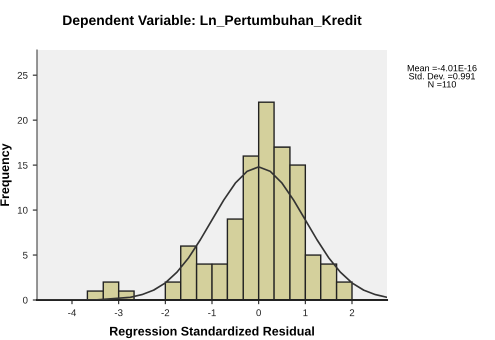 This screenshot has height=340, width=495. I want to click on text: Mean =-4.01E-16 Std. Dev. =0.991 N =110, so click(442, 76).